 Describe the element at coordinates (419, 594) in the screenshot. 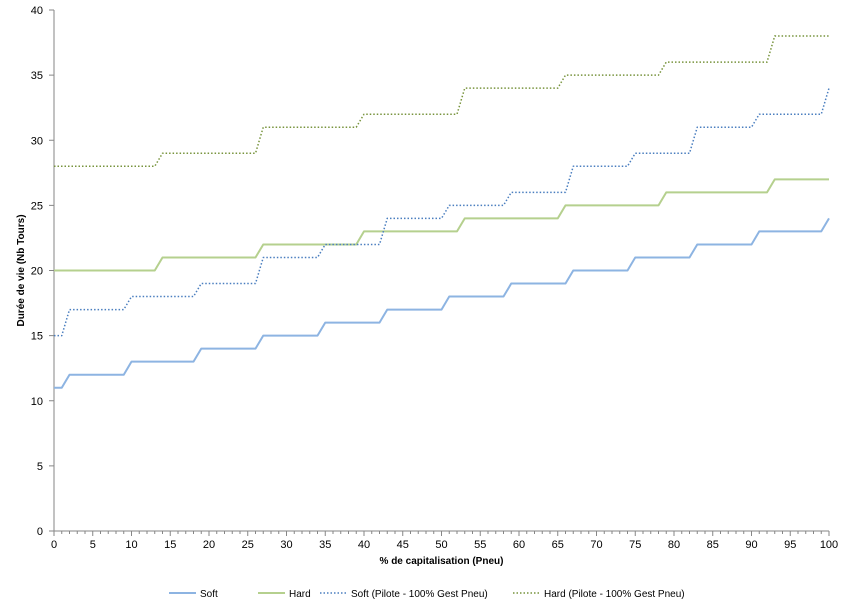

I see `legend-label: Soft (Pilote - 100% Gest Pneu)` at that location.